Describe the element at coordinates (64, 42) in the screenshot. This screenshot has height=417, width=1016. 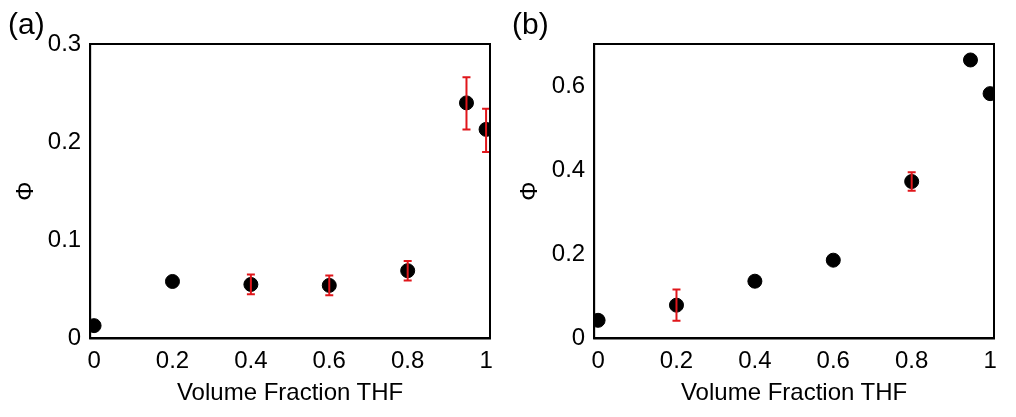
I see `y-tick-label: 0.3` at that location.